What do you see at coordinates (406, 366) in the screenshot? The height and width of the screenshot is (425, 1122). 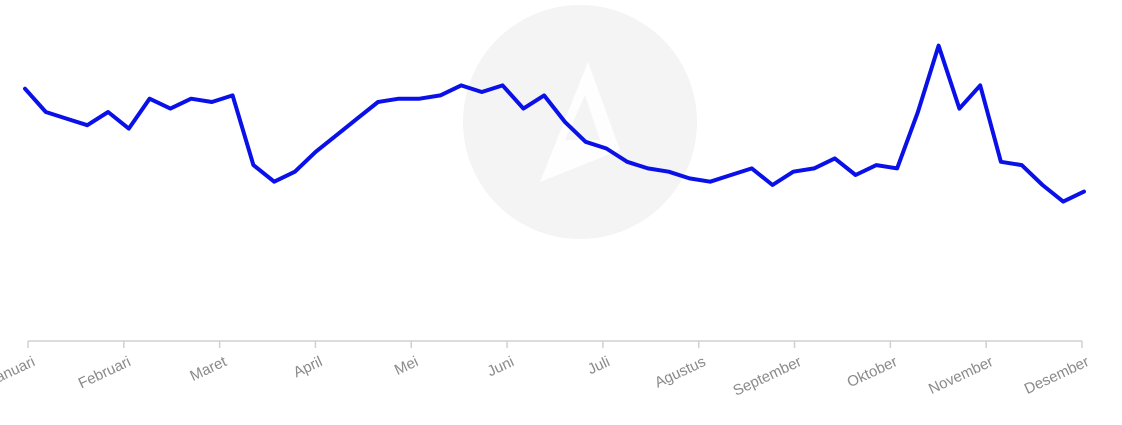 I see `x-tick-label: Mei` at bounding box center [406, 366].